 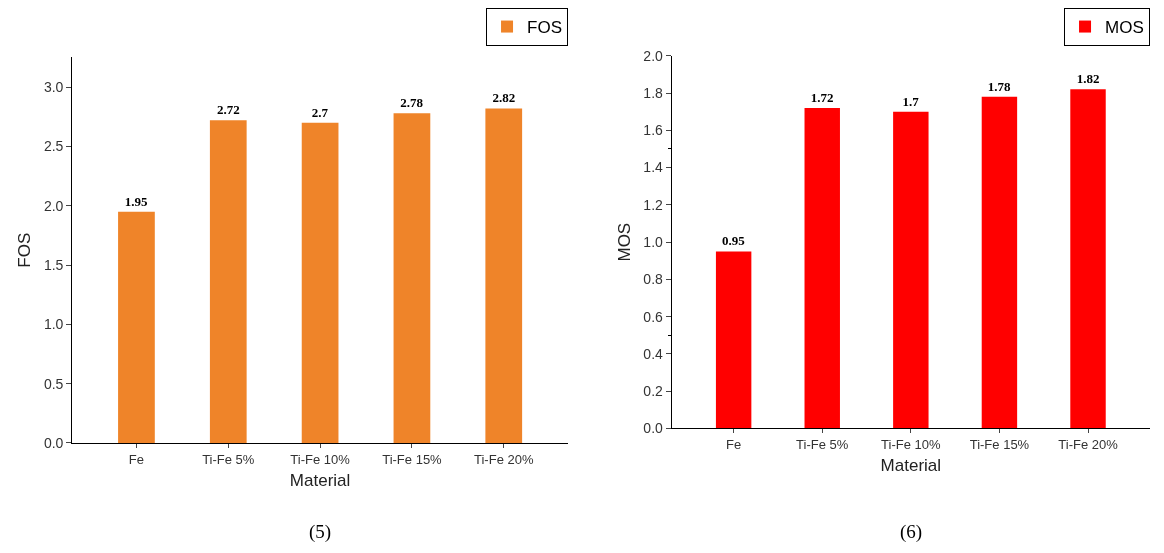 What do you see at coordinates (911, 532) in the screenshot?
I see `text: (6)` at bounding box center [911, 532].